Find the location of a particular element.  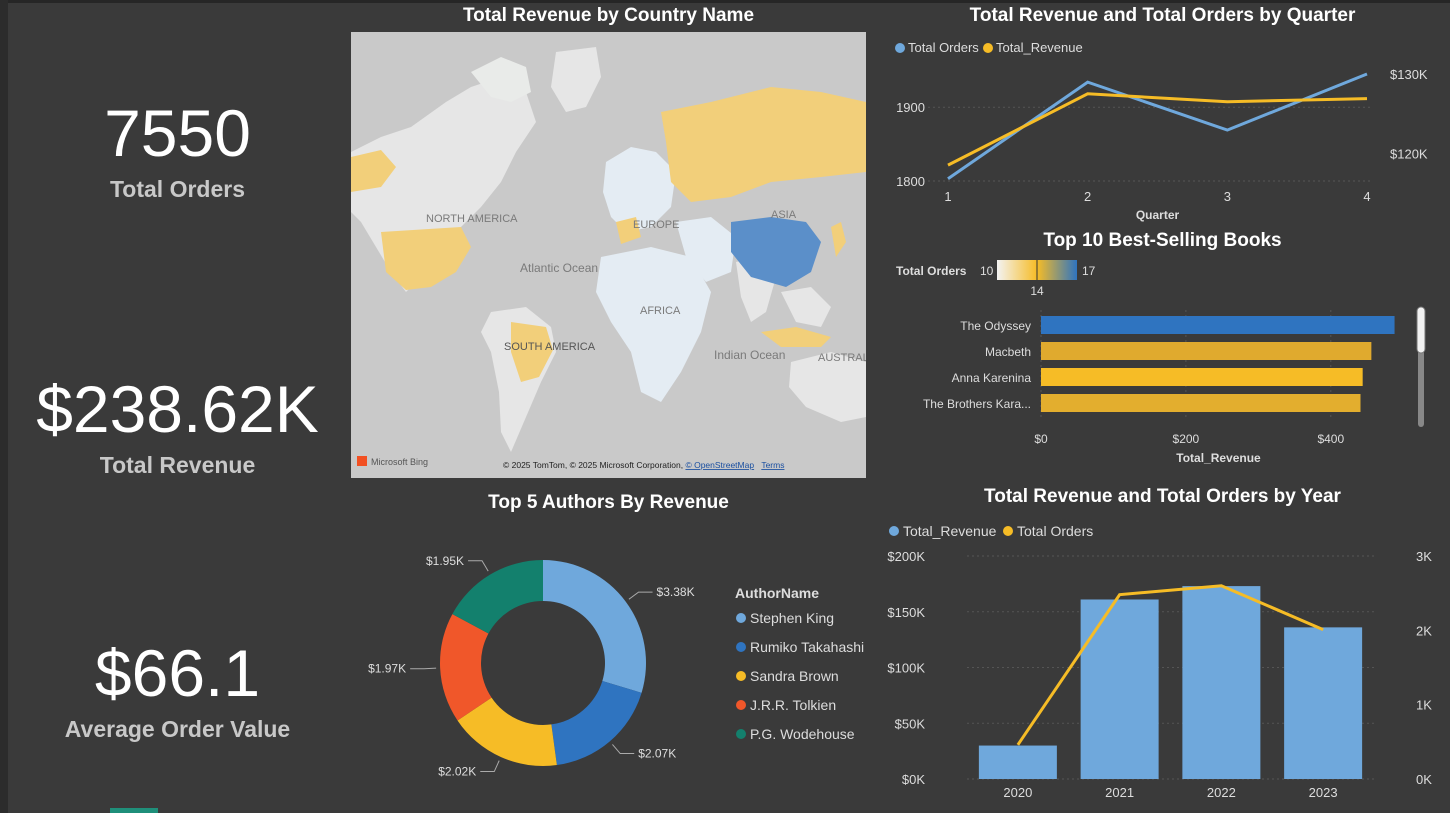

page-tab-indicator is located at coordinates (134, 810).